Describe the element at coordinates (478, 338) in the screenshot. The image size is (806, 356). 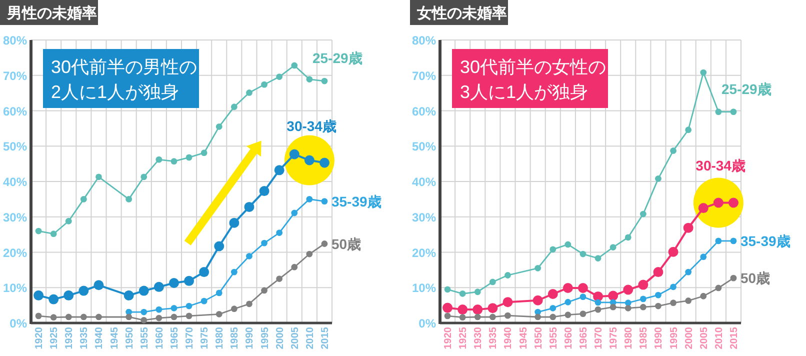
I see `x-tick-label: 1930` at that location.